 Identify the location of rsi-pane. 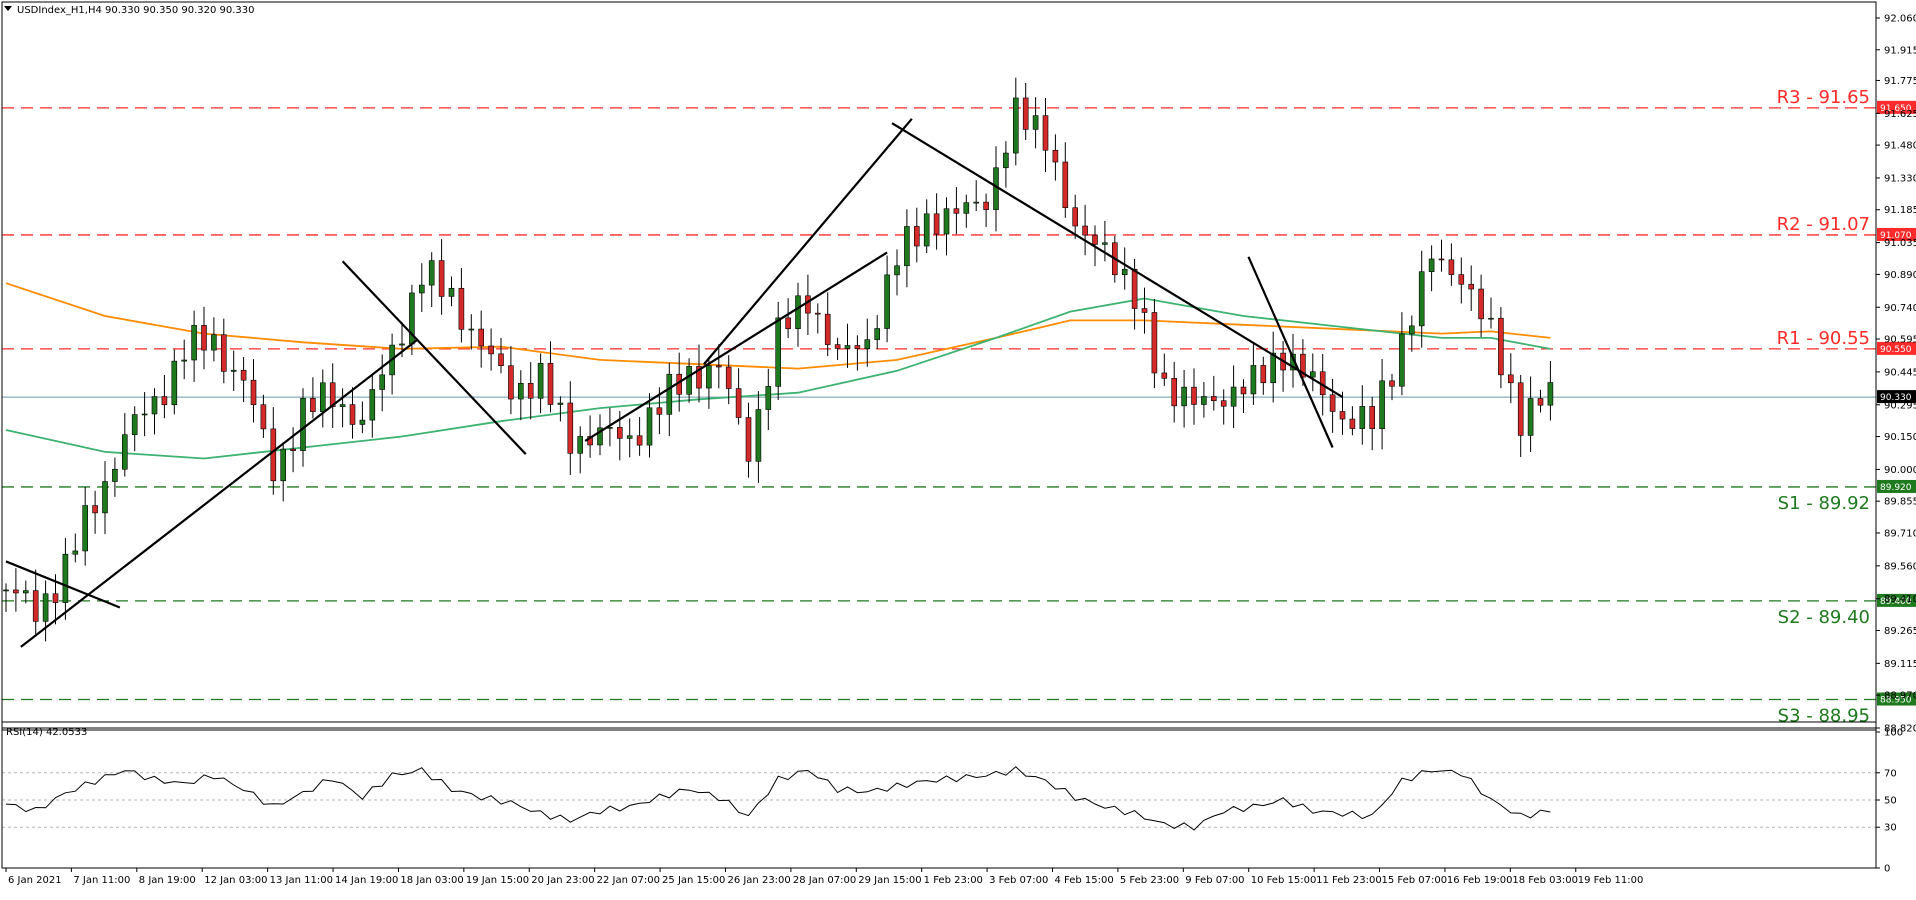
(939, 798).